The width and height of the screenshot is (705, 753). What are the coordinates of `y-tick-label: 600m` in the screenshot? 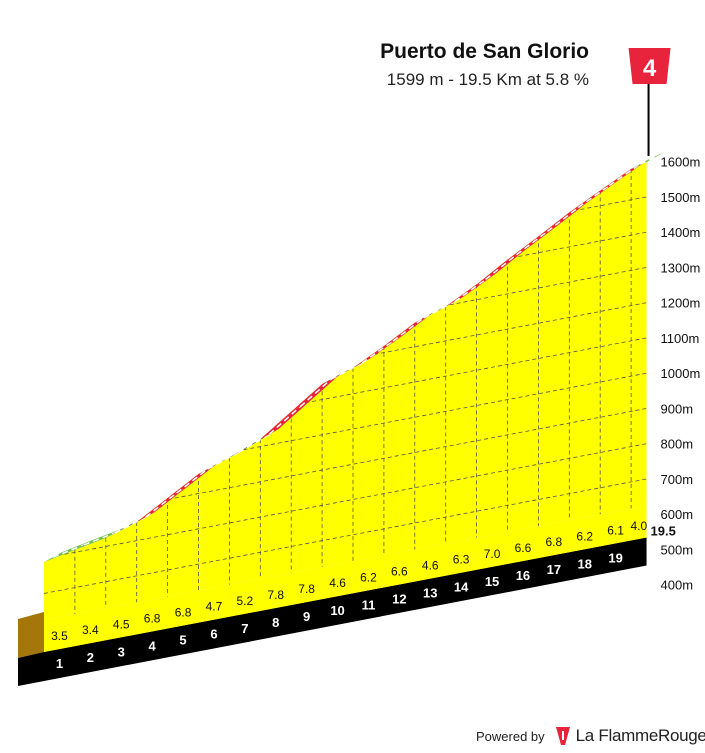 It's located at (677, 514).